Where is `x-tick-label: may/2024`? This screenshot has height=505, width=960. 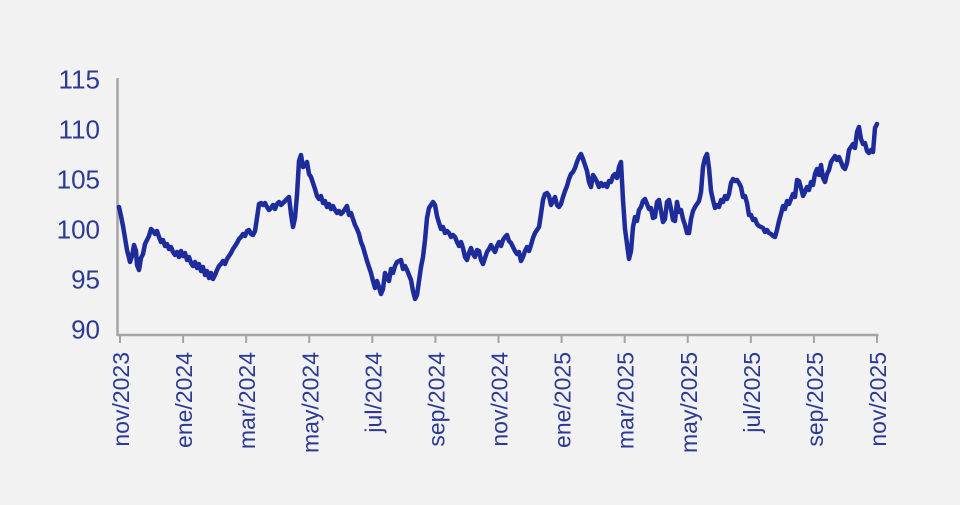 x-tick-label: may/2024 is located at coordinates (310, 402).